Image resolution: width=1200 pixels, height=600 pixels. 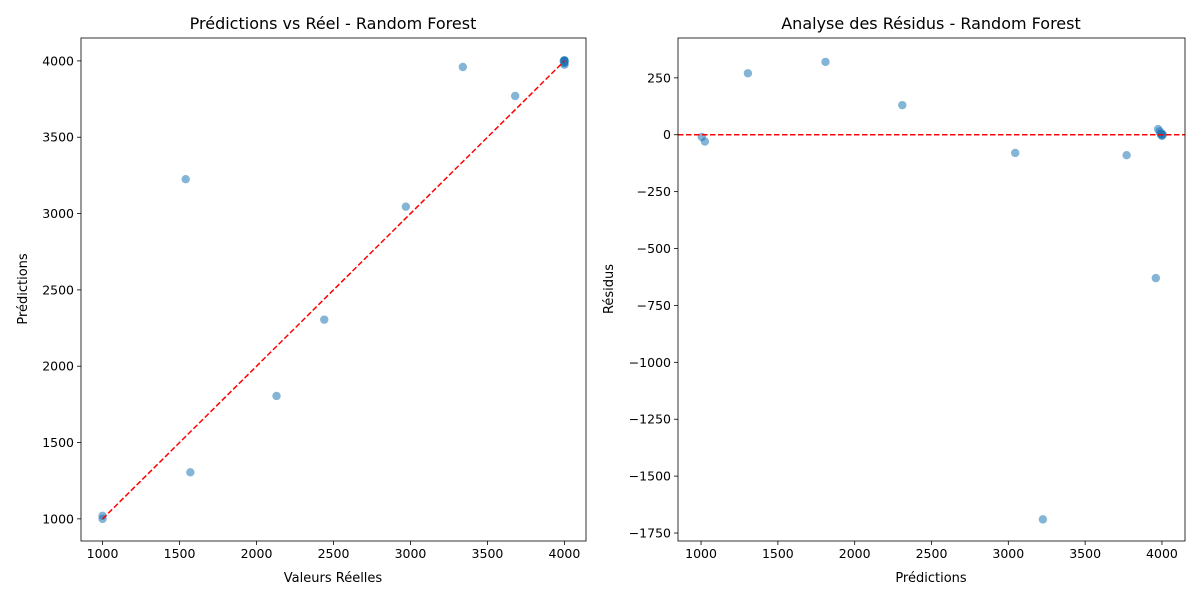 I want to click on chart-title: Prédictions vs Réel - Random Forest, so click(x=333, y=23).